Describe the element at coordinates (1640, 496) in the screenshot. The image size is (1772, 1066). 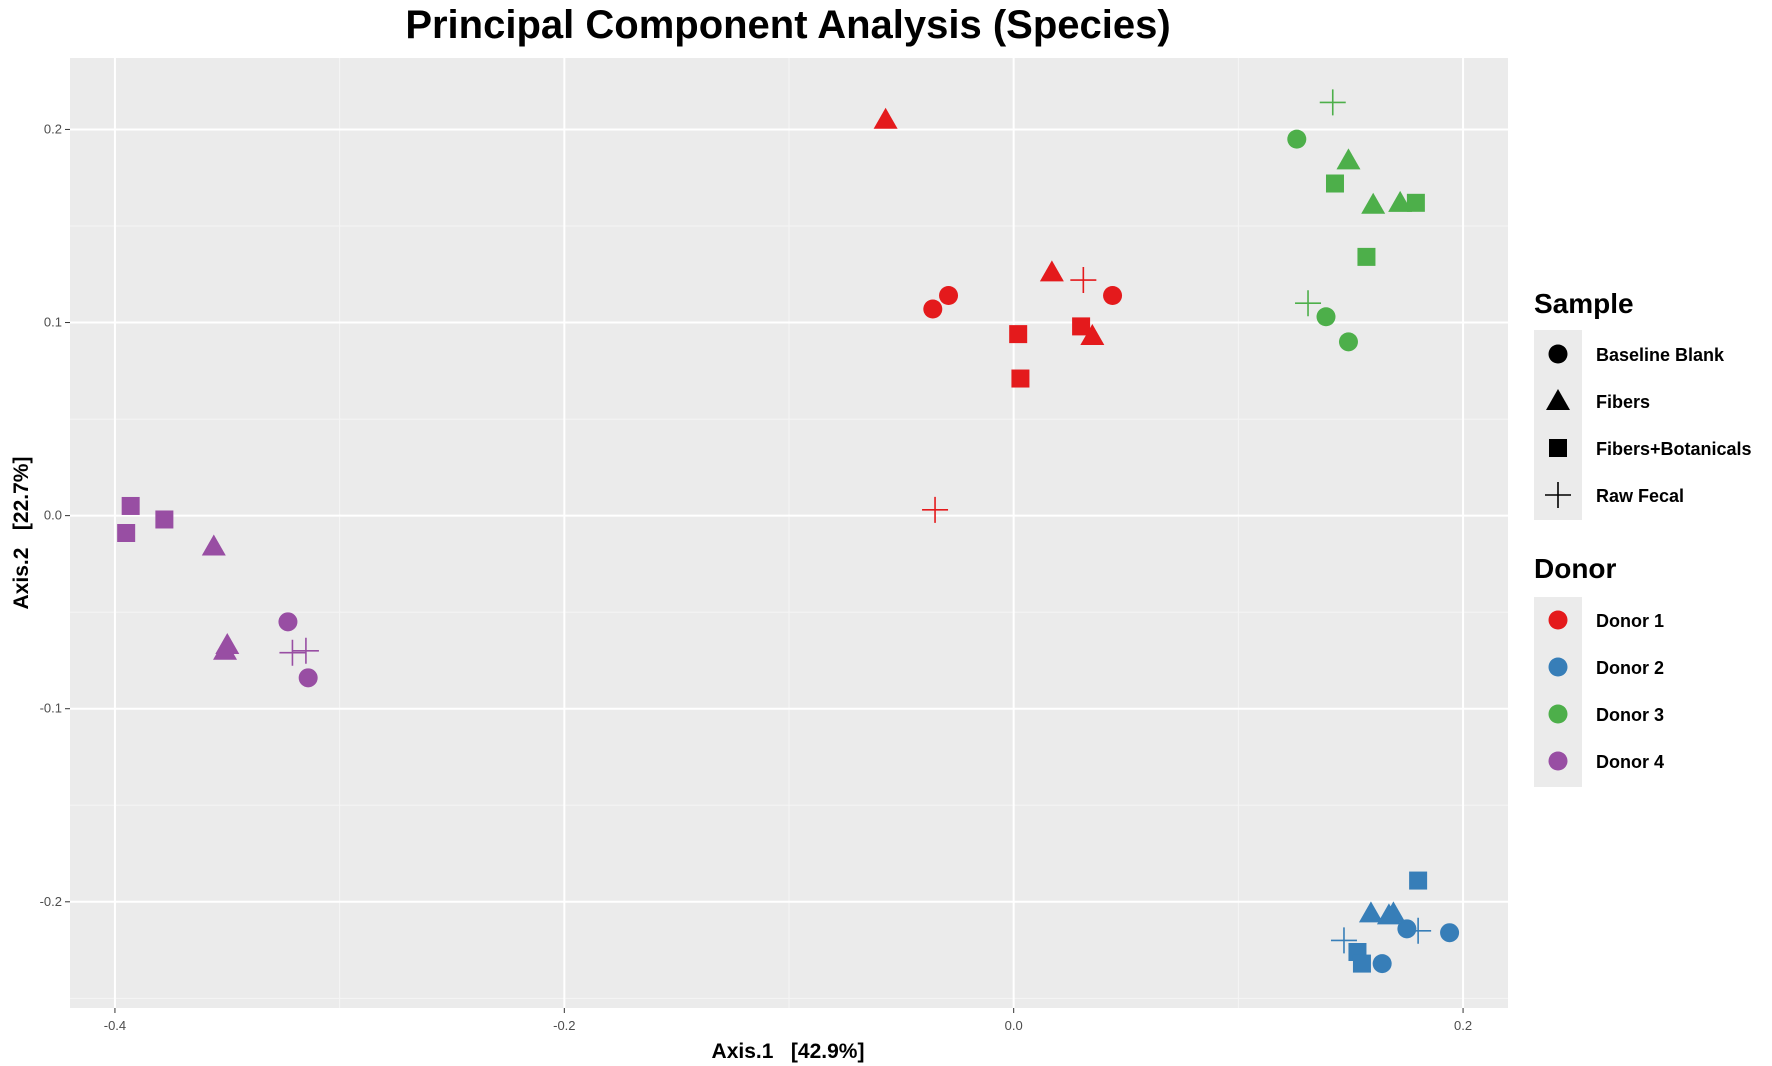
I see `legend-sample-label: Raw Fecal` at that location.